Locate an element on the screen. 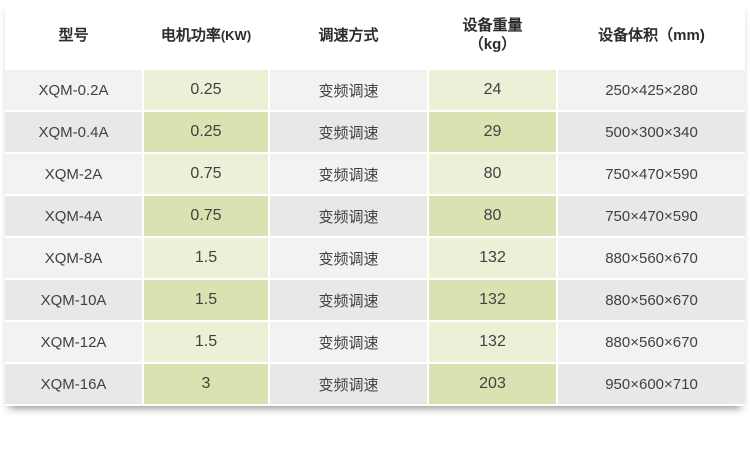 This screenshot has width=750, height=456. volume-cell: 250×425×280 is located at coordinates (651, 91).